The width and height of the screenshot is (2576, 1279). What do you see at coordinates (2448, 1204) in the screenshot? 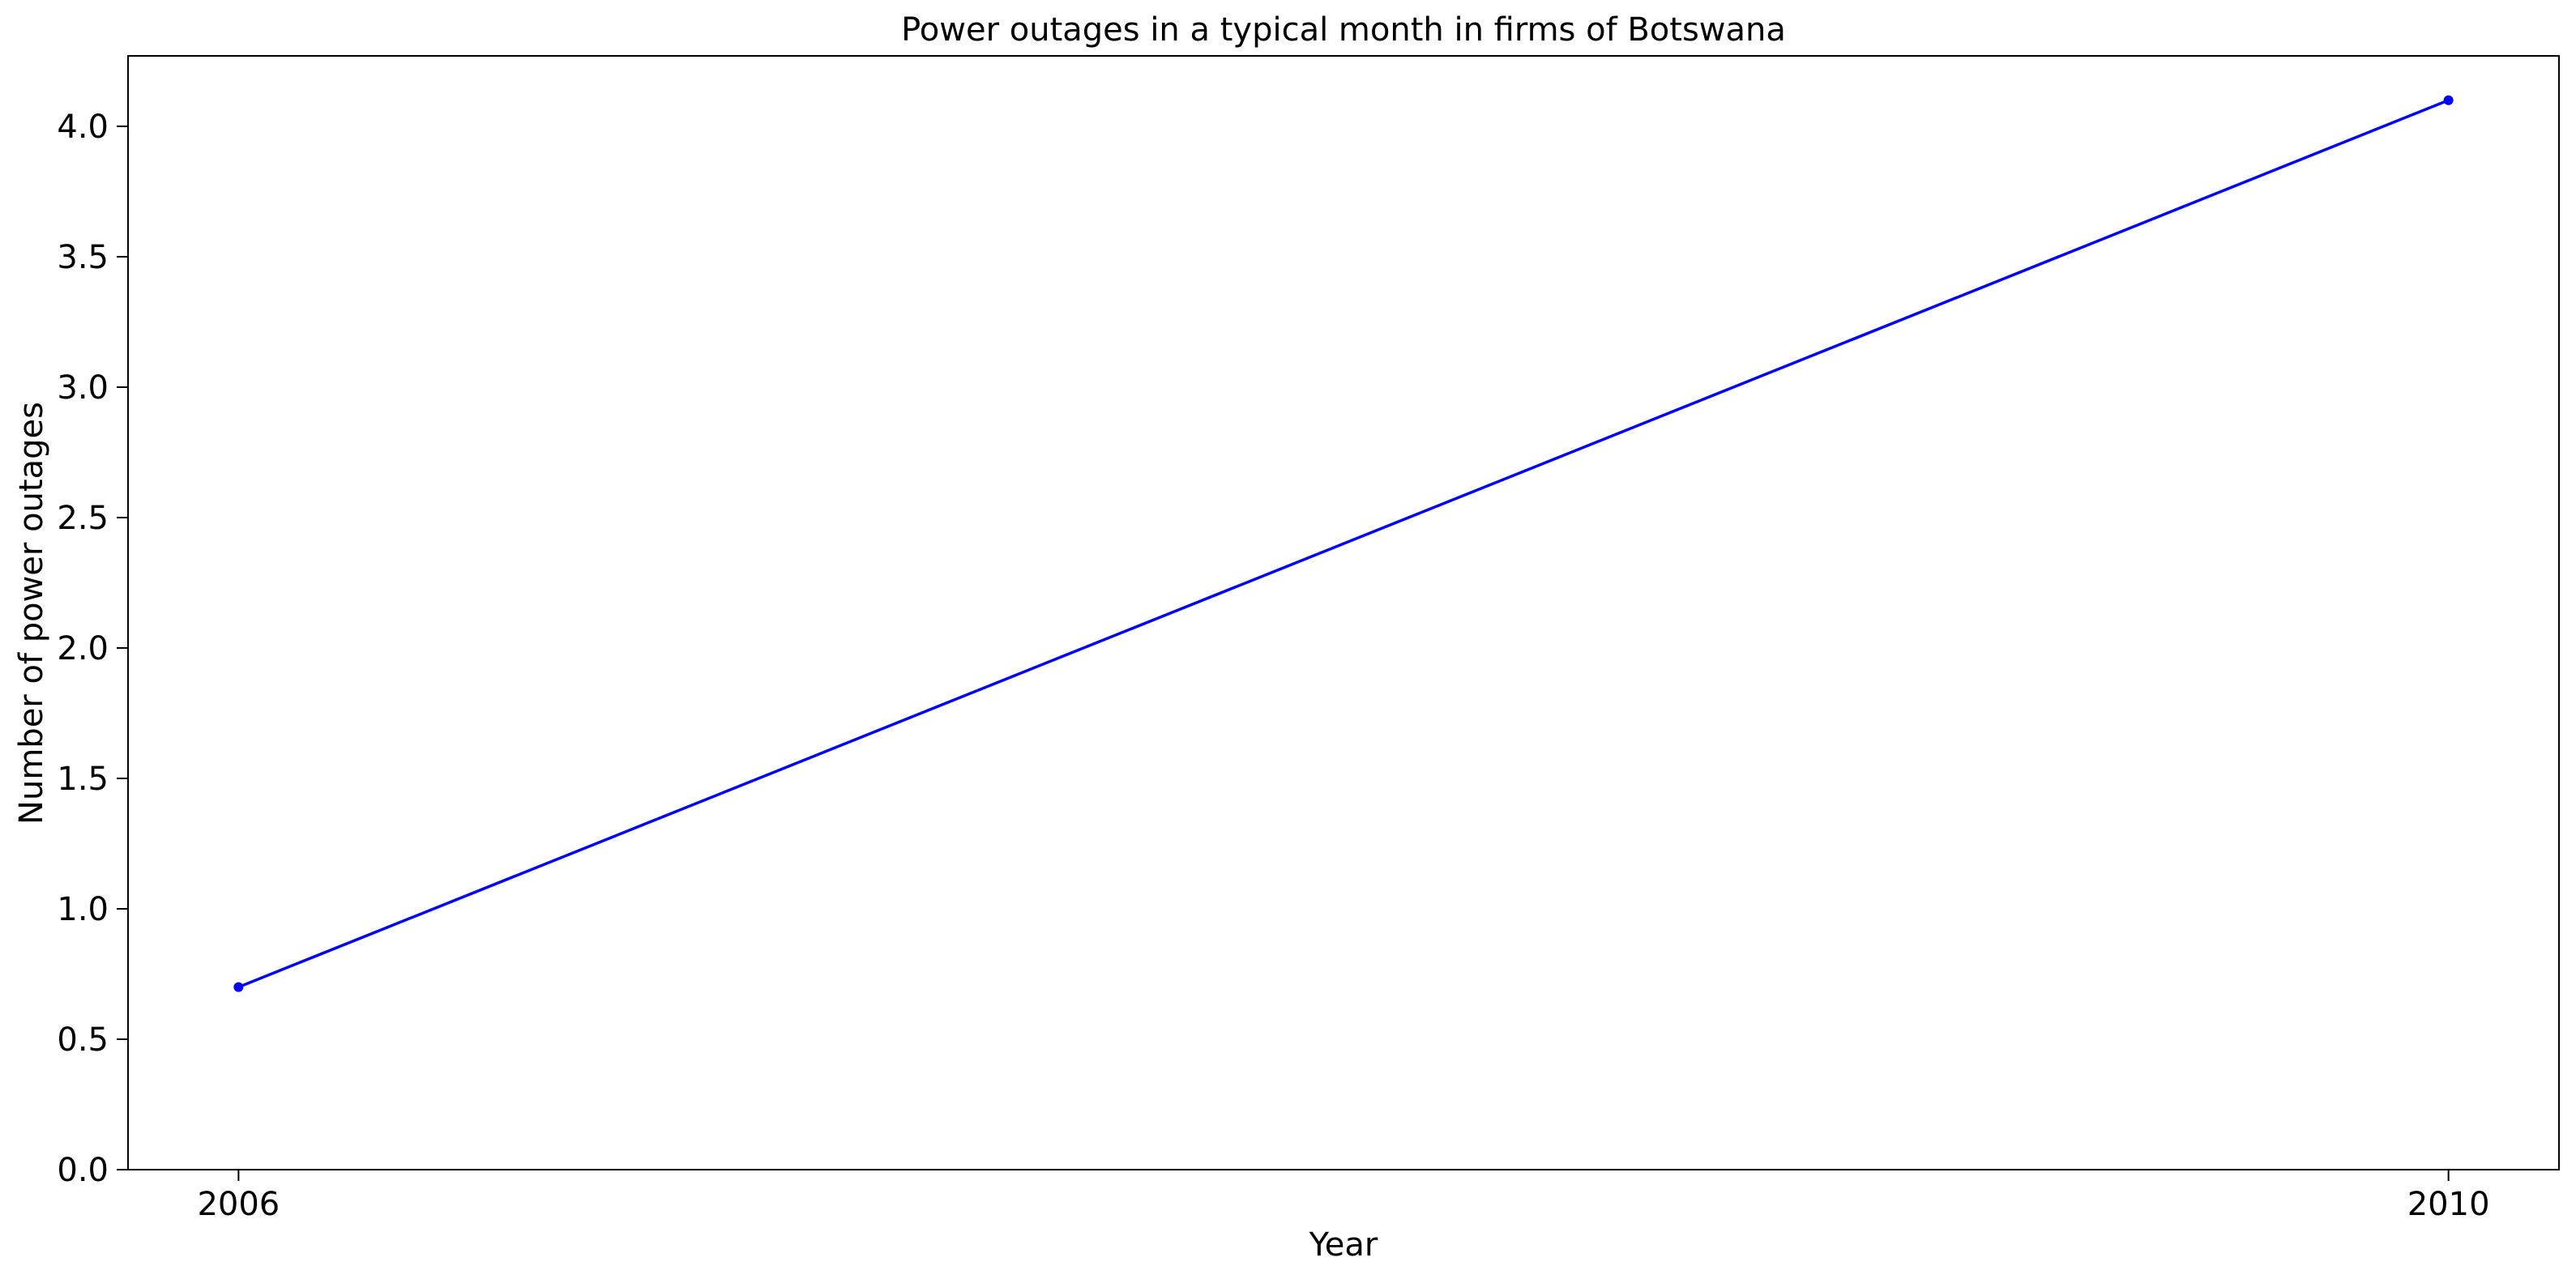
I see `x-tick-label: 2010` at bounding box center [2448, 1204].